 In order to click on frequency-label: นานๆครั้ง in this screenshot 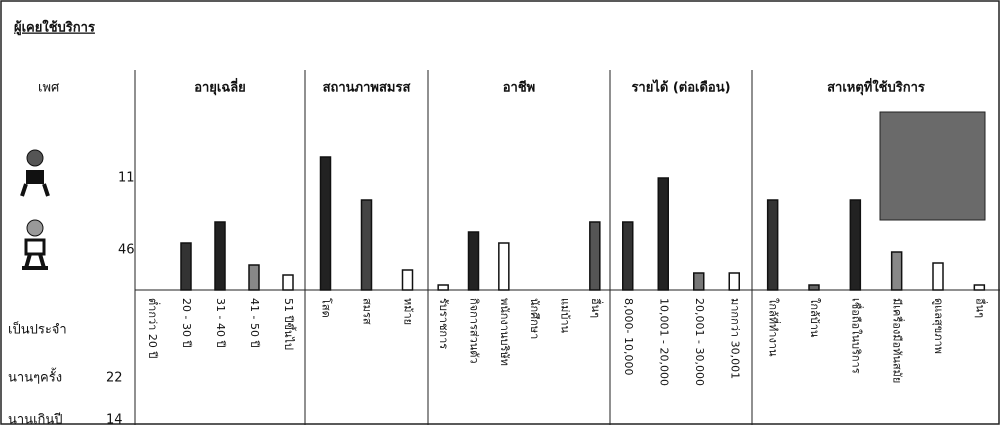, I will do `click(35, 377)`.